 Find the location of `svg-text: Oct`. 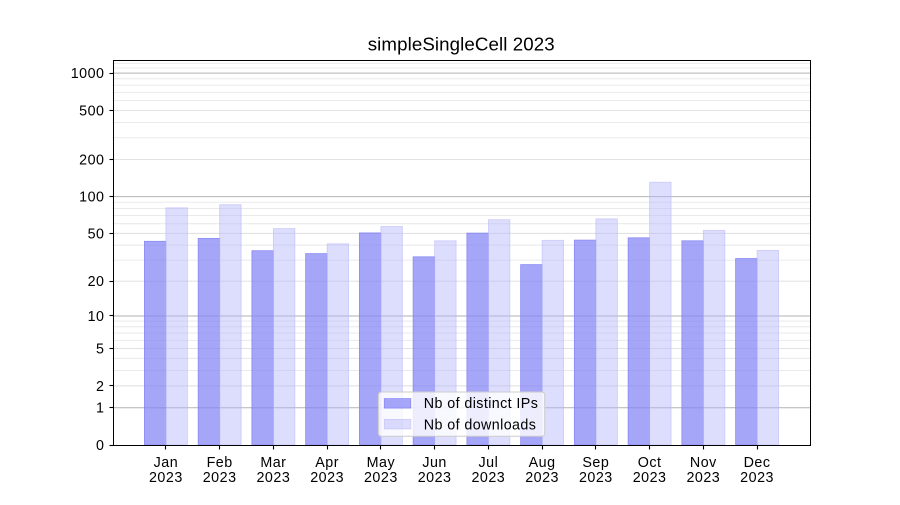

svg-text: Oct is located at coordinates (650, 463).